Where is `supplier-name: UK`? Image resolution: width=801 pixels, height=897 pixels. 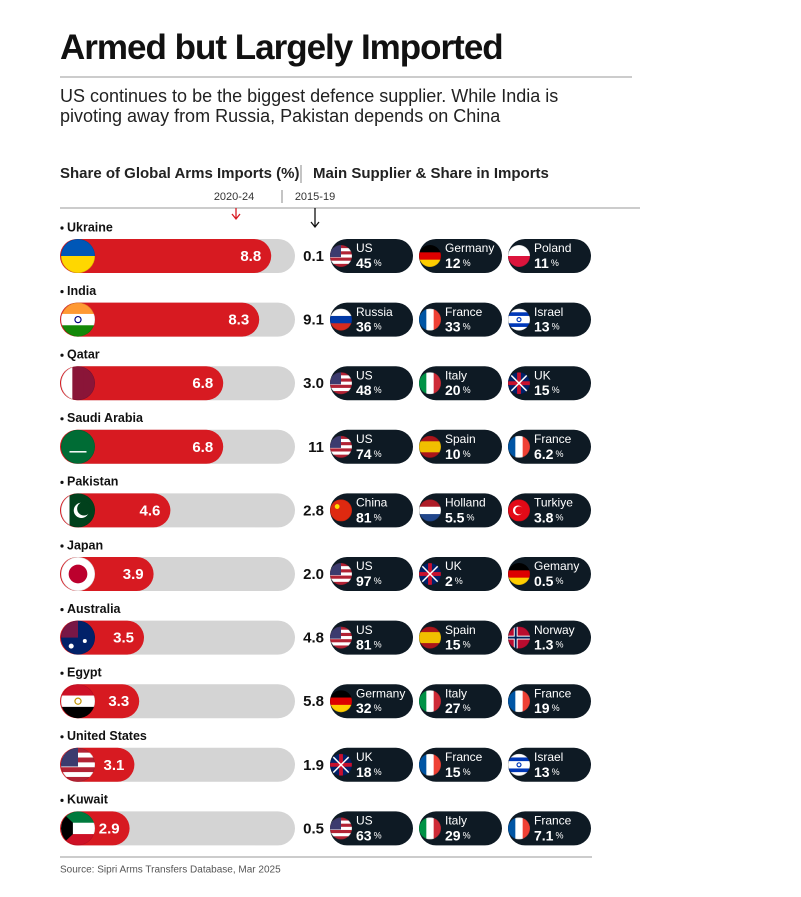 supplier-name: UK is located at coordinates (542, 375).